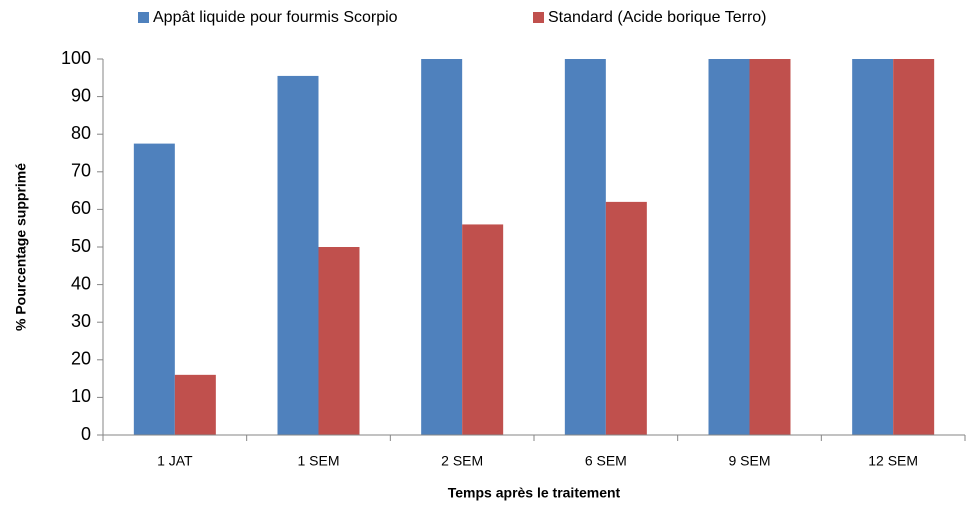  Describe the element at coordinates (81, 246) in the screenshot. I see `y-tick-label: 50` at that location.